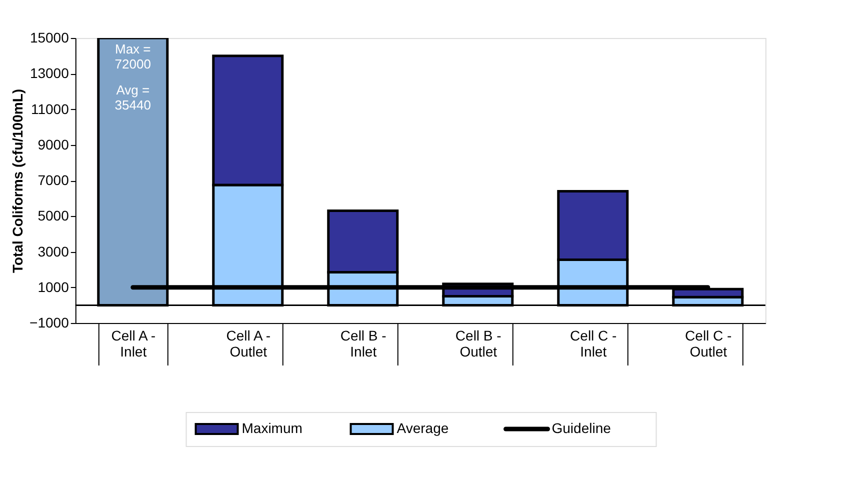 The height and width of the screenshot is (477, 860). I want to click on x-tick-label: Cell B - Inlet, so click(363, 344).